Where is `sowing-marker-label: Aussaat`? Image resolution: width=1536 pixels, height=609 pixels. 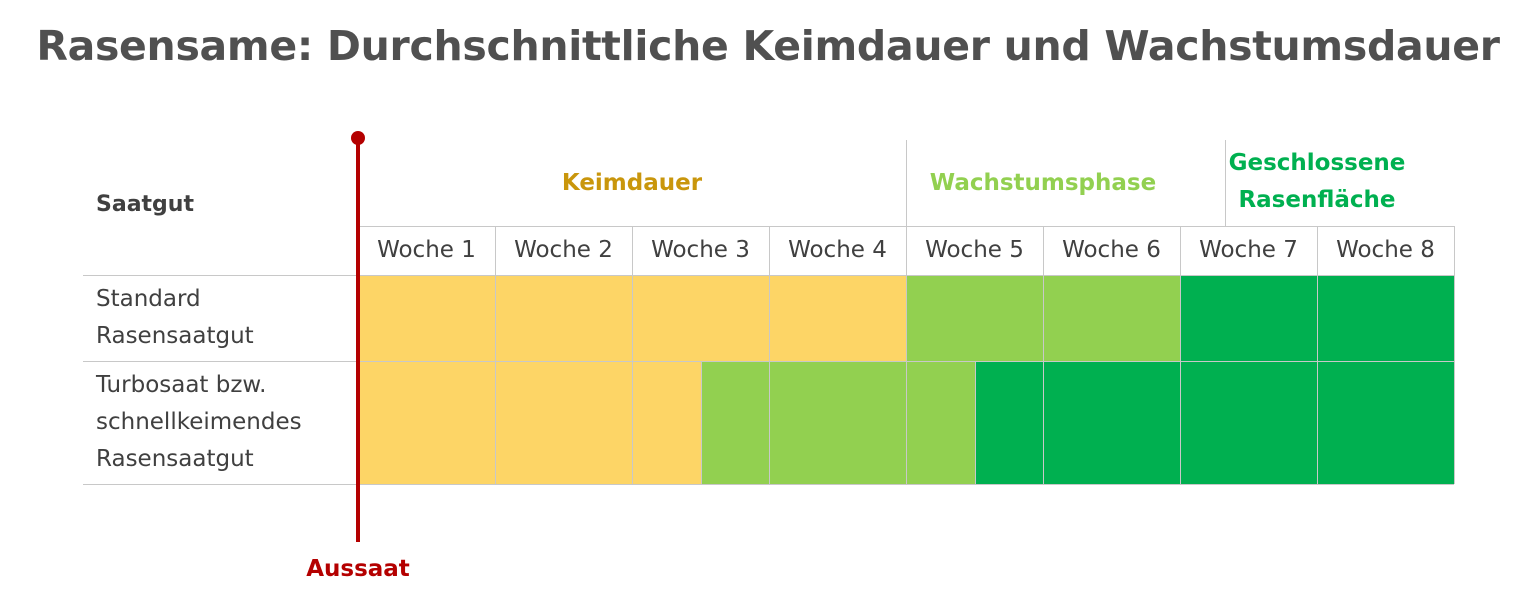
sowing-marker-label: Aussaat is located at coordinates (358, 569).